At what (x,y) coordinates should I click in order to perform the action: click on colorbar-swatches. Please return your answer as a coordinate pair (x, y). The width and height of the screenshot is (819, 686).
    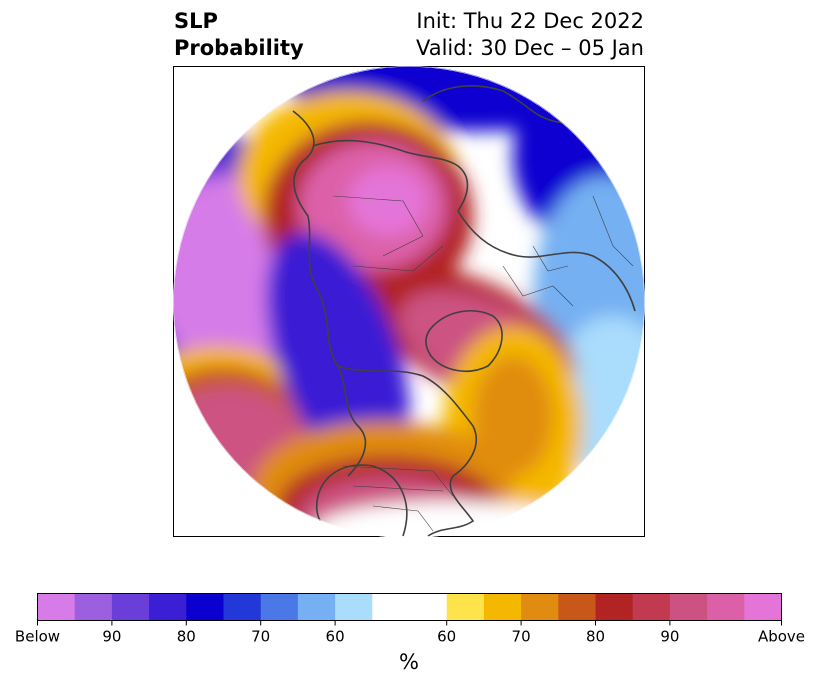
    Looking at the image, I should click on (409, 607).